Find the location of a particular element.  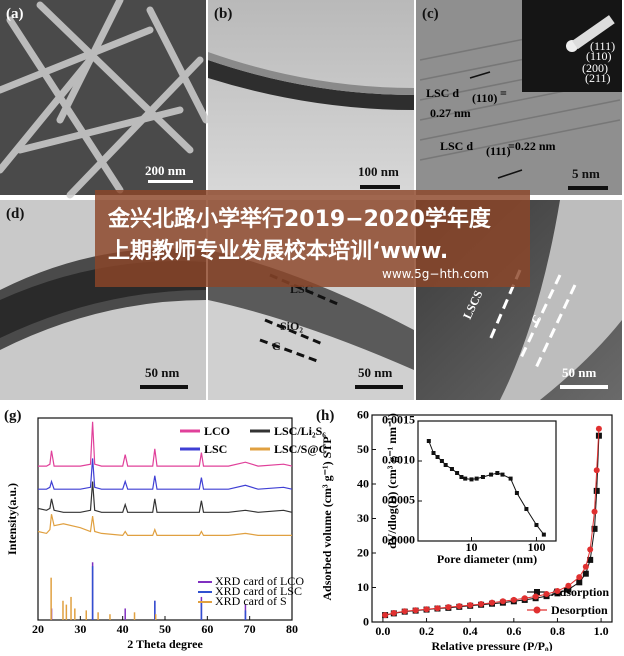

legend-label: XRD card of S is located at coordinates (251, 601).